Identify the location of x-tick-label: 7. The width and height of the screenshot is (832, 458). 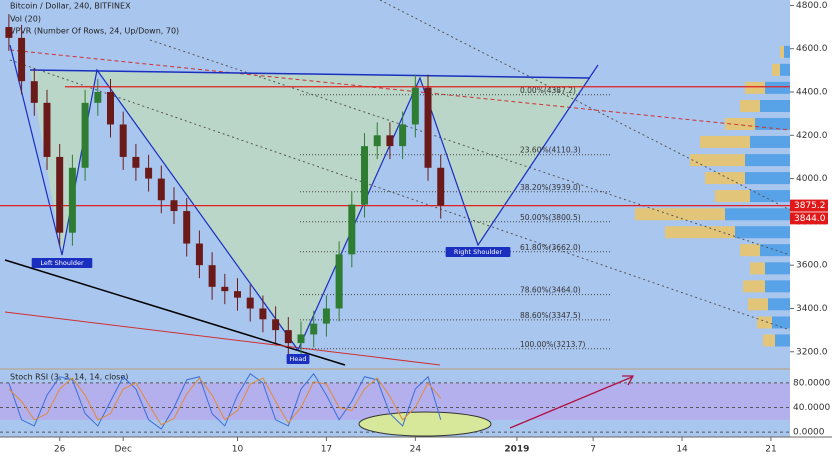
(593, 450).